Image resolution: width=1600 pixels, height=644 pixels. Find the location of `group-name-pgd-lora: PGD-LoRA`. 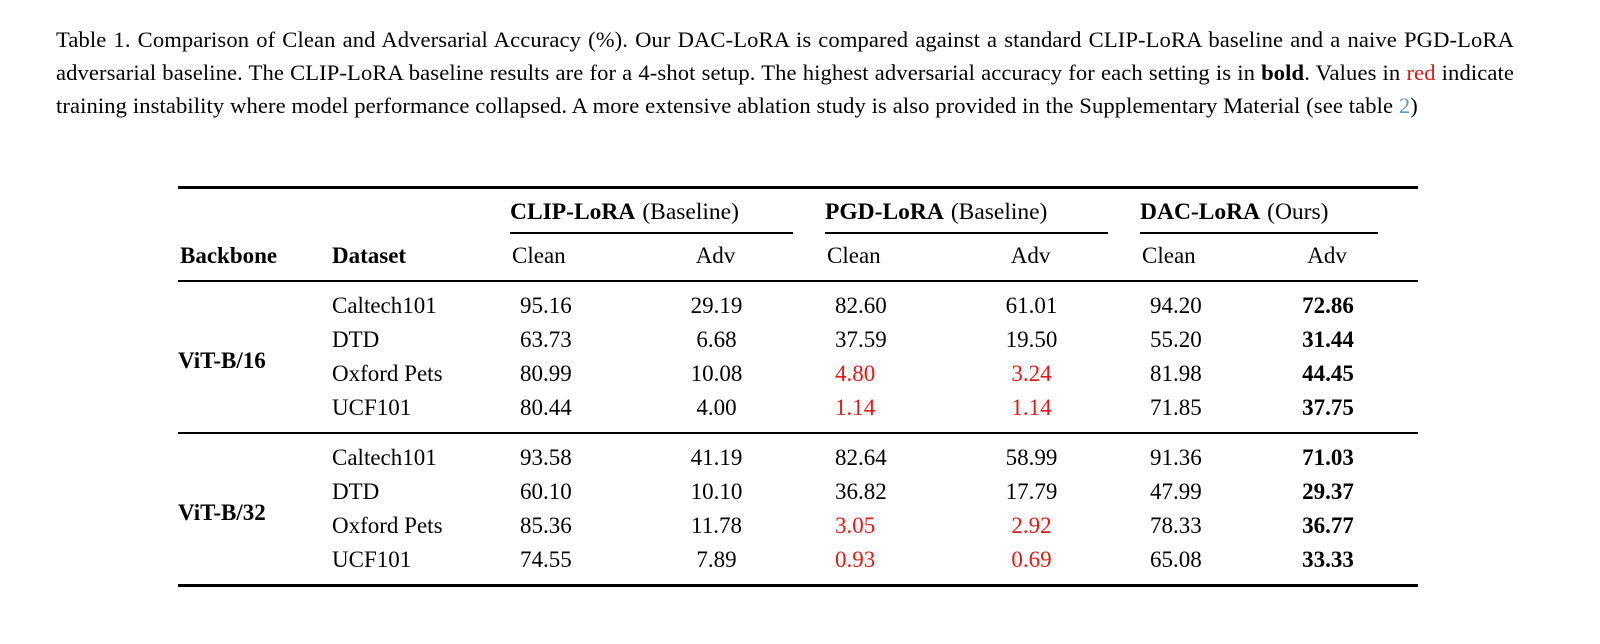

group-name-pgd-lora: PGD-LoRA is located at coordinates (884, 212).